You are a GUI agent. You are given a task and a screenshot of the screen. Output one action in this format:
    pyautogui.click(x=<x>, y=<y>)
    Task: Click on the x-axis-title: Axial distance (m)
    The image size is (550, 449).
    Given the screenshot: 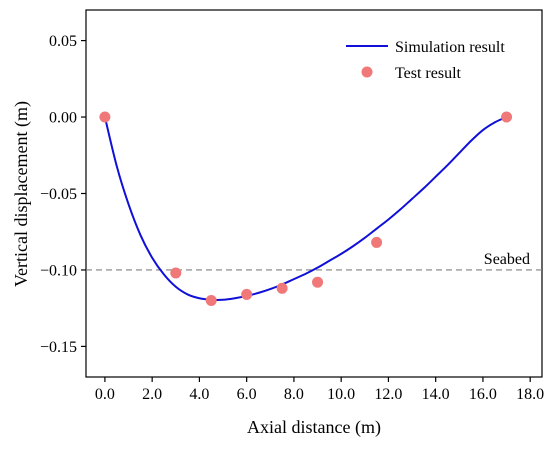 What is the action you would take?
    pyautogui.click(x=314, y=427)
    